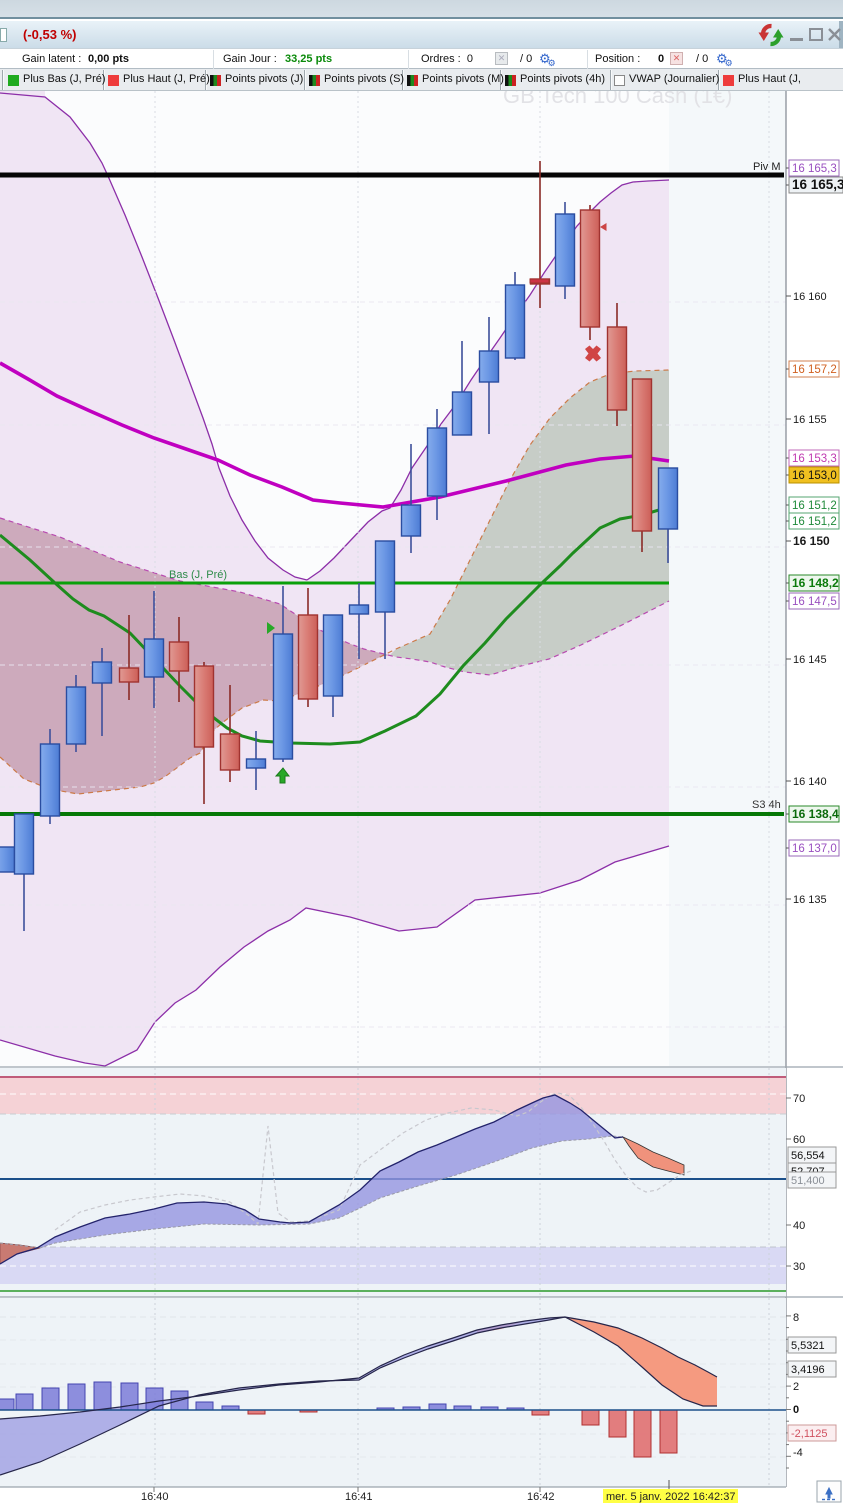  I want to click on svg-text: 16 135, so click(810, 900).